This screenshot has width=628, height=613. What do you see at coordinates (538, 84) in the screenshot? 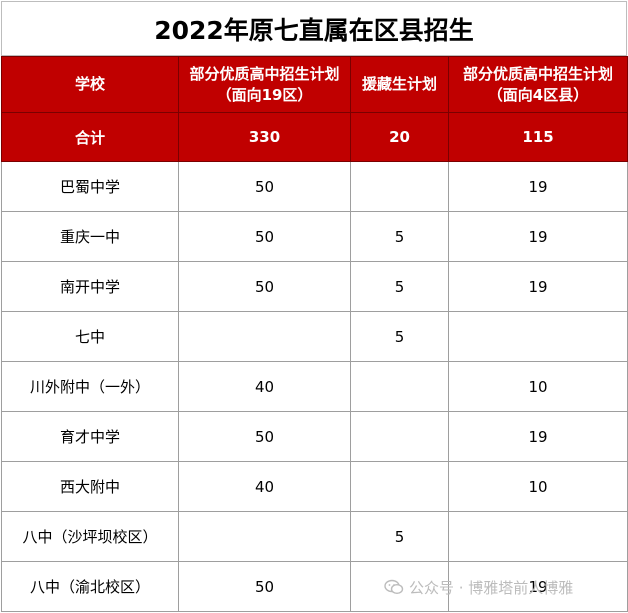
I see `header-plan-4-counties: 部分优质高中招生计划（面向4区县）` at bounding box center [538, 84].